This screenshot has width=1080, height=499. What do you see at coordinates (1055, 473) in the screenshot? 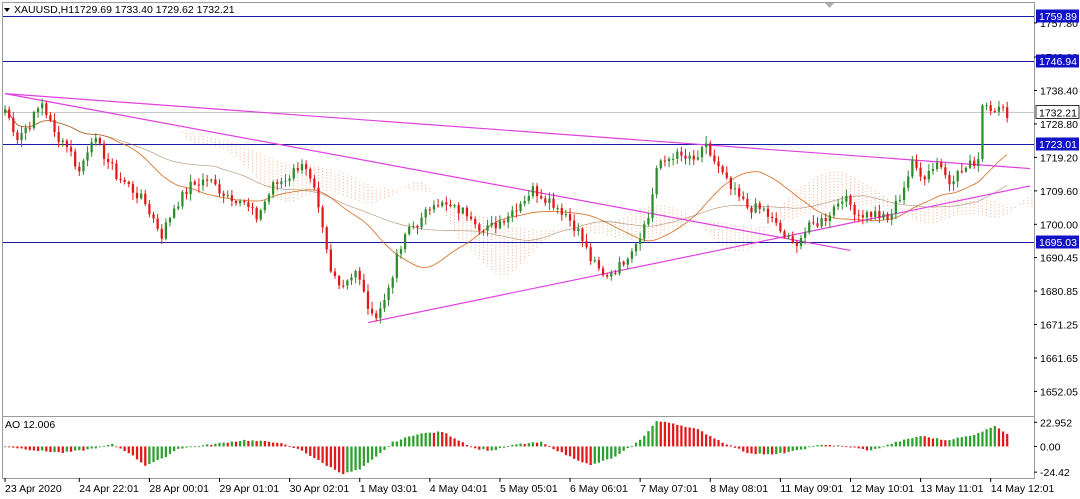
I see `ao-y-tick-label: -24.42` at bounding box center [1055, 473].